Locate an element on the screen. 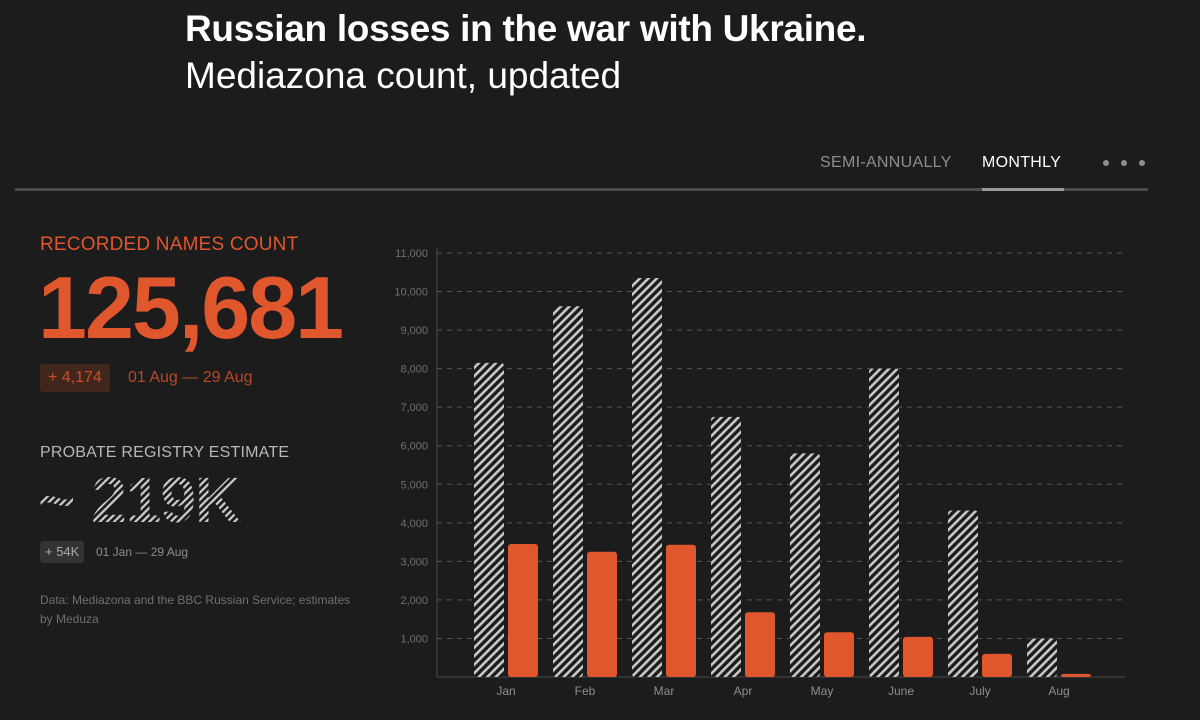 This screenshot has width=1200, height=720. x-tick-label: Apr is located at coordinates (743, 691).